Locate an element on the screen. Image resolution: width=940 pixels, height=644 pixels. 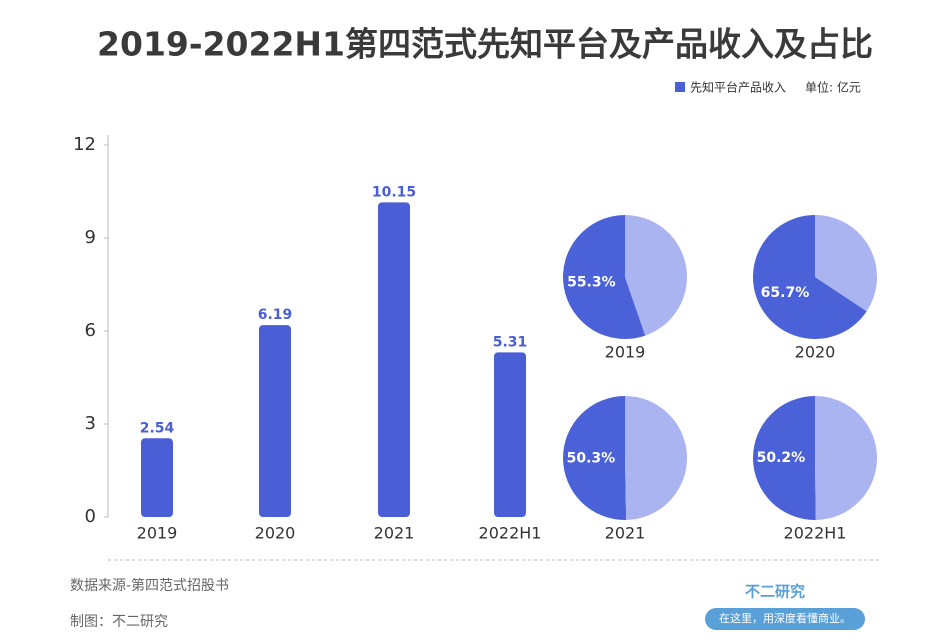
legend-label: 先知平台产品收入 is located at coordinates (738, 87).